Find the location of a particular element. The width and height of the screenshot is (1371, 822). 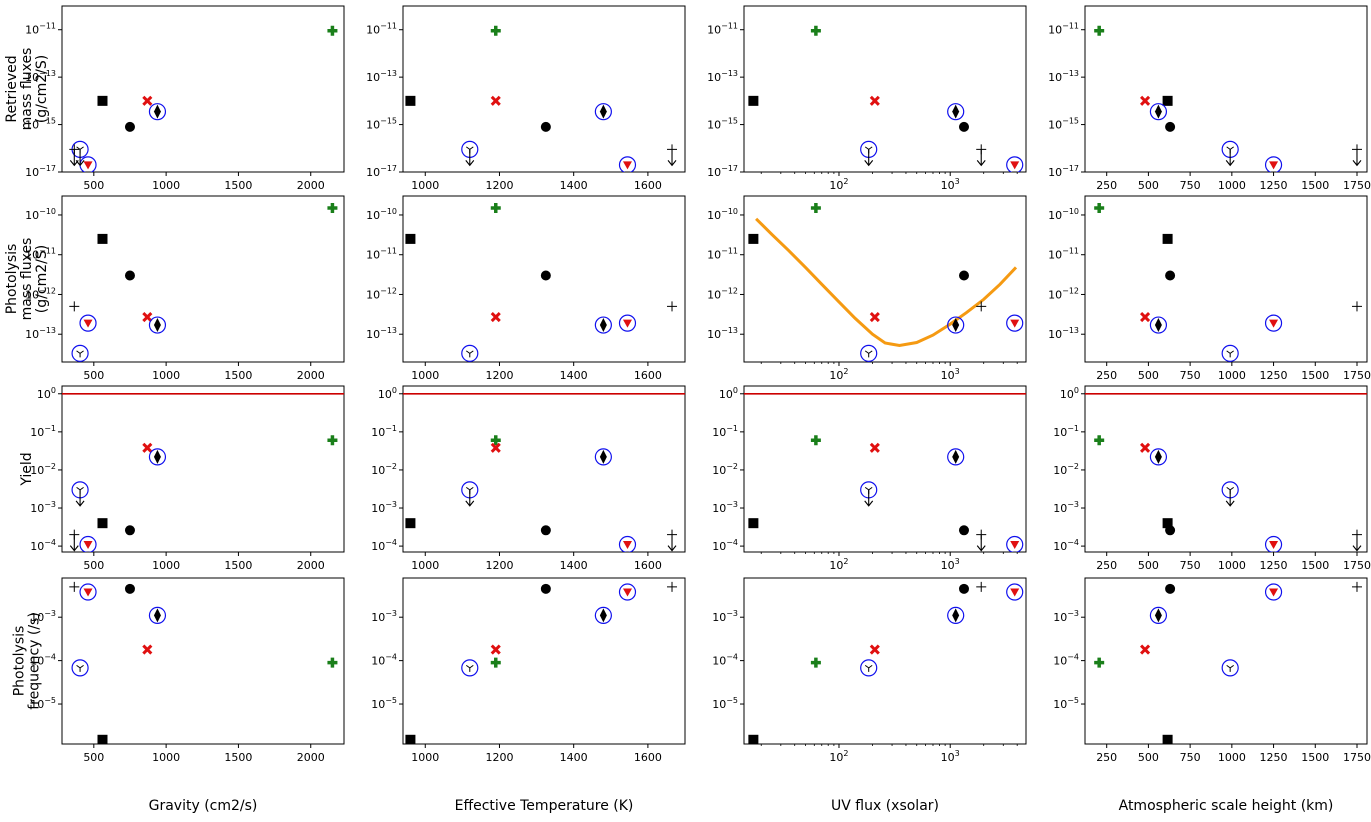

ytick-label: 10⁻¹⁷ is located at coordinates (40, 171).